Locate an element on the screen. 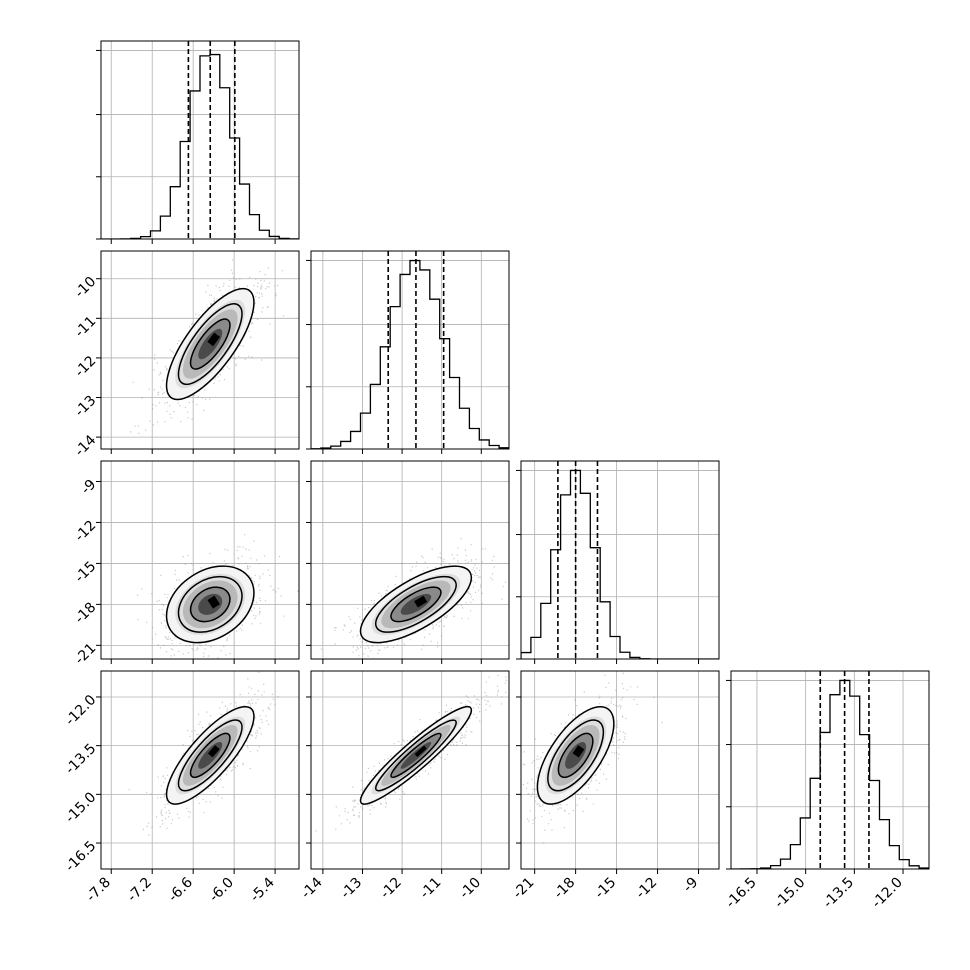 This screenshot has width=970, height=970. x-tick-label: -10 is located at coordinates (470, 888).